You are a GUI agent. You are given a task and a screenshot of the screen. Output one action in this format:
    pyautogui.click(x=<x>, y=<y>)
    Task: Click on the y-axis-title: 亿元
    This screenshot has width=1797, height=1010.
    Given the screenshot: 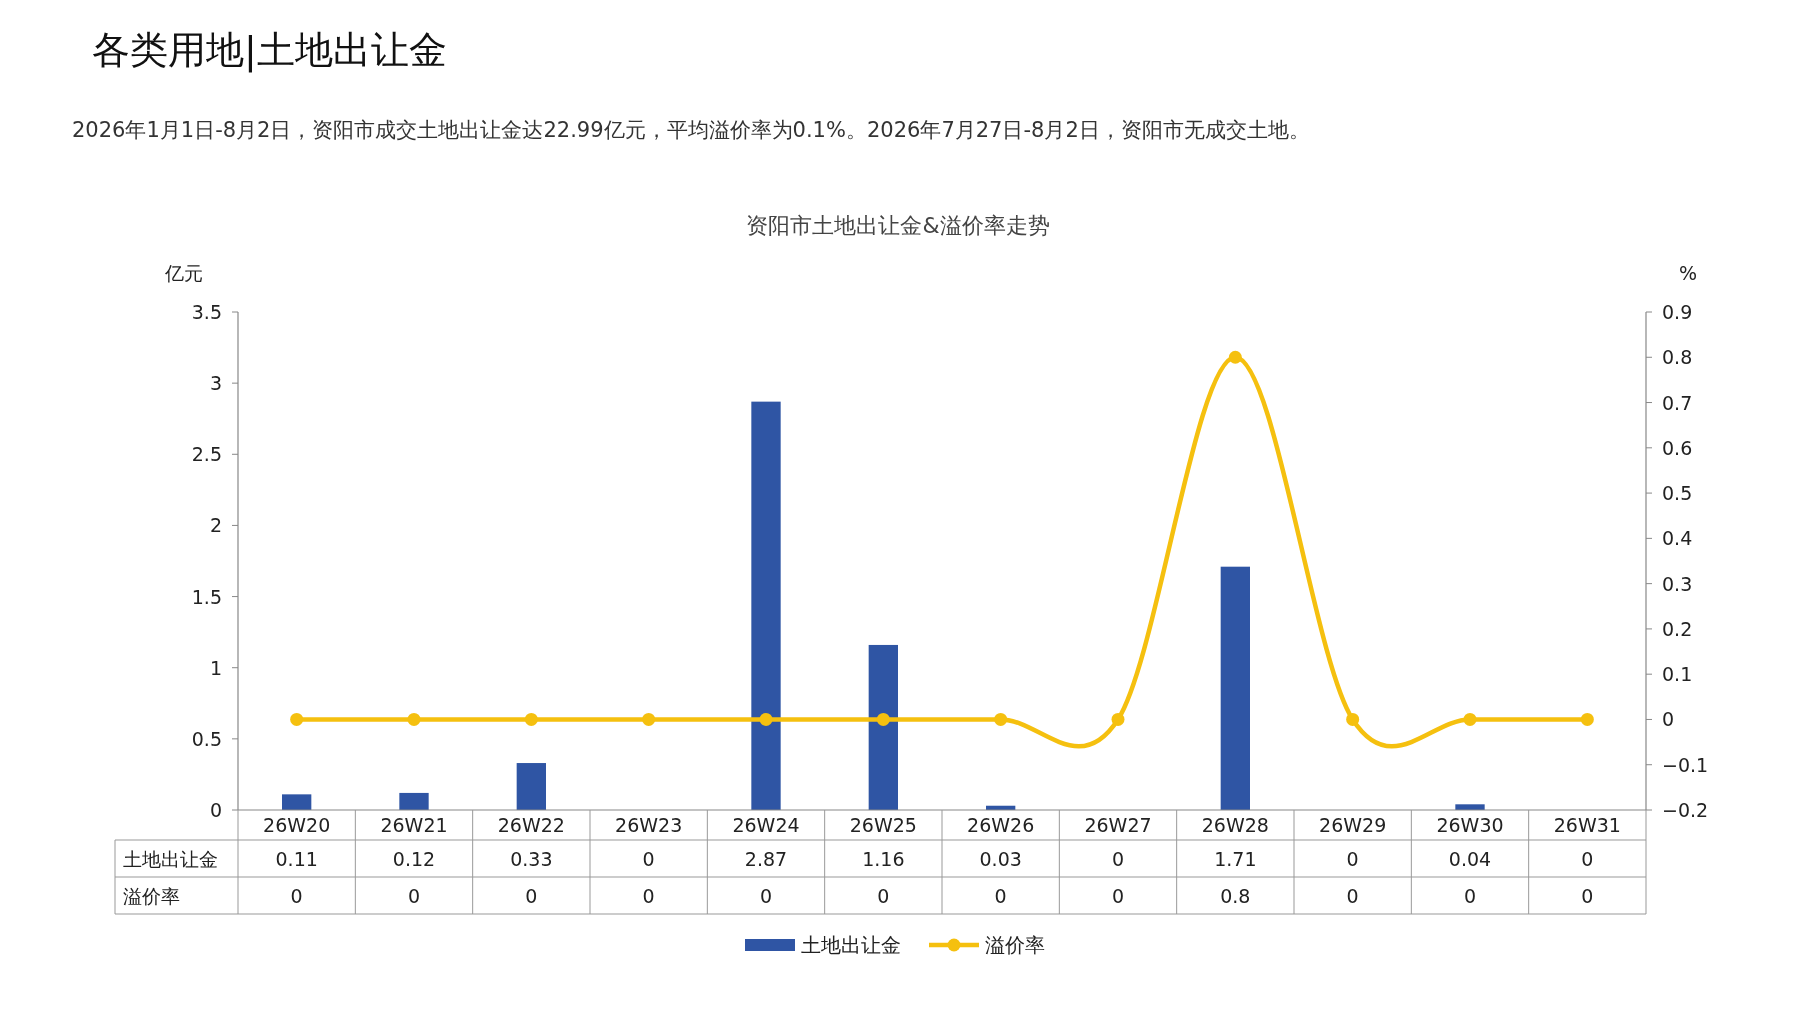 What is the action you would take?
    pyautogui.click(x=183, y=273)
    